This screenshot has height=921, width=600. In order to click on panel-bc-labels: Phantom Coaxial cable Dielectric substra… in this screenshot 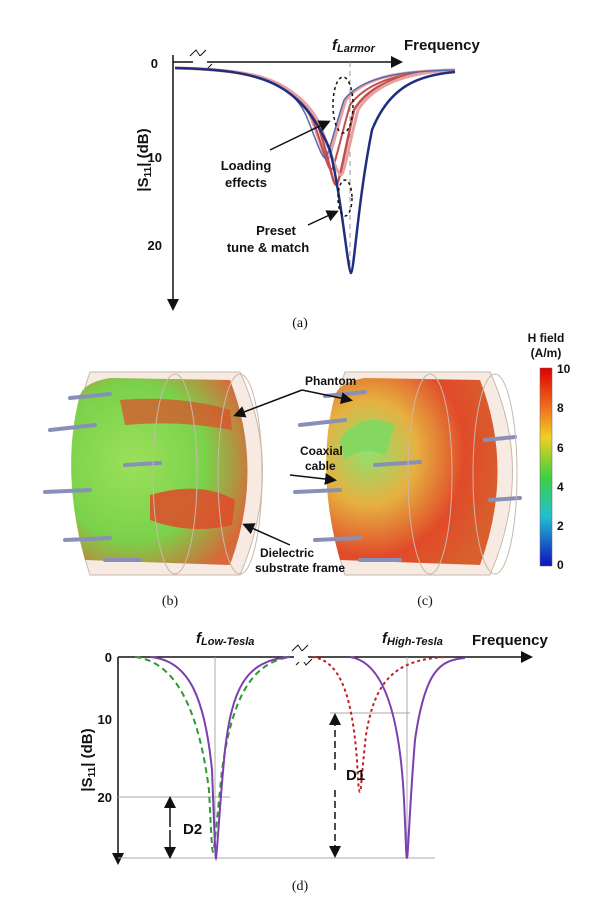, I will do `click(294, 474)`.